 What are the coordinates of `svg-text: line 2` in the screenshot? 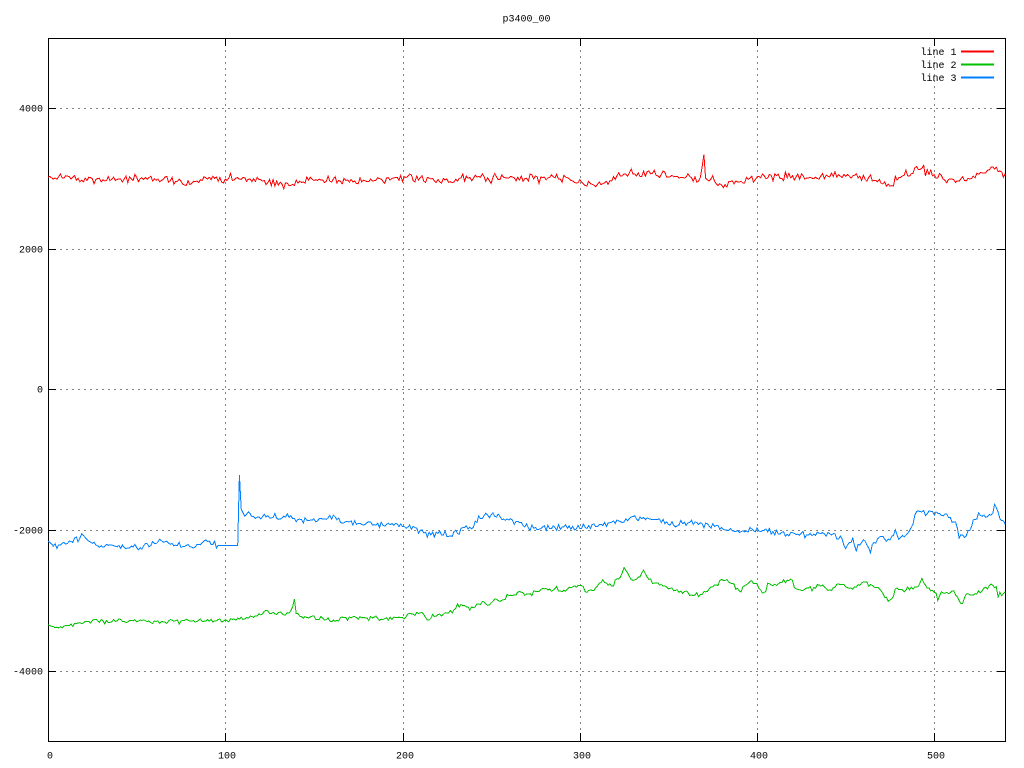 It's located at (938, 66).